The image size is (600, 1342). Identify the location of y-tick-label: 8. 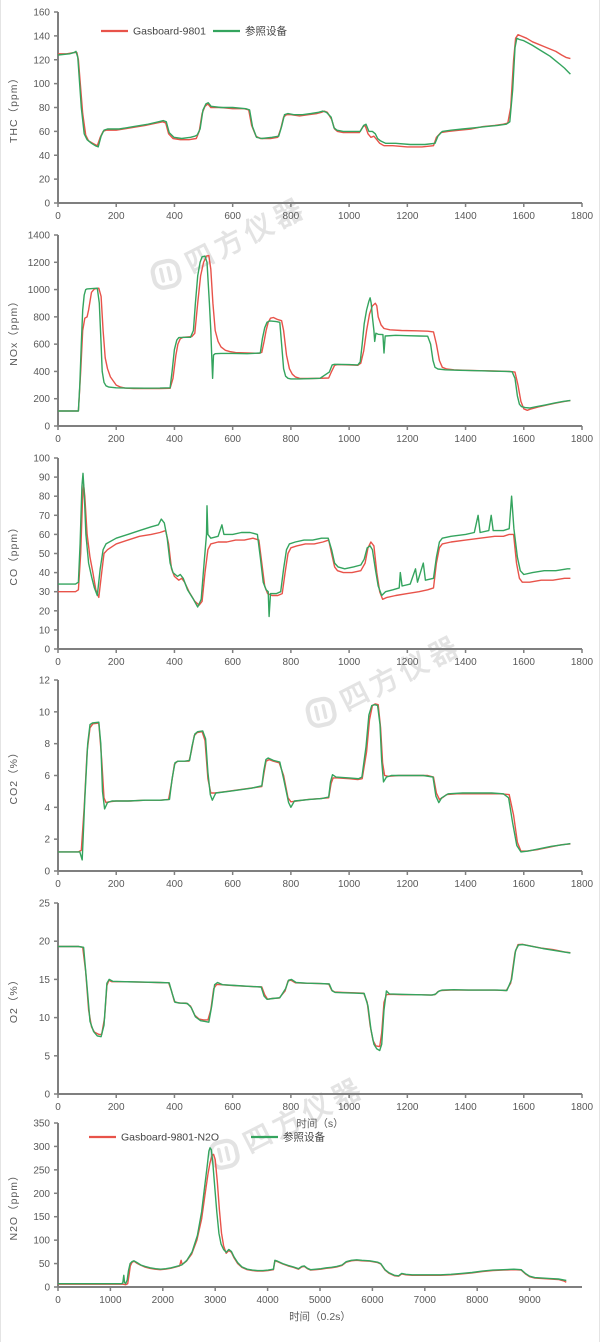
(47, 744).